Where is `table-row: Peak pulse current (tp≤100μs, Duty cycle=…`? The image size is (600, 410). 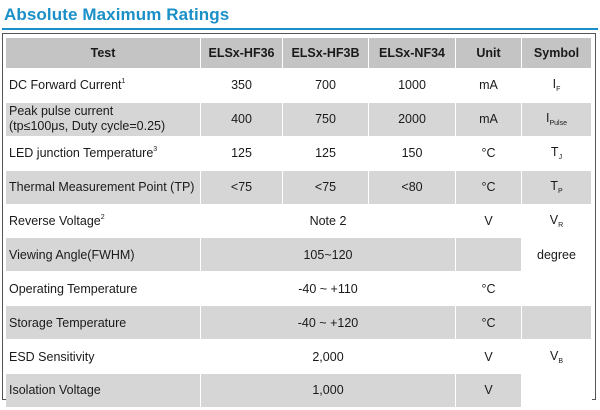
table-row: Peak pulse current (tp≤100μs, Duty cycle=… is located at coordinates (299, 119).